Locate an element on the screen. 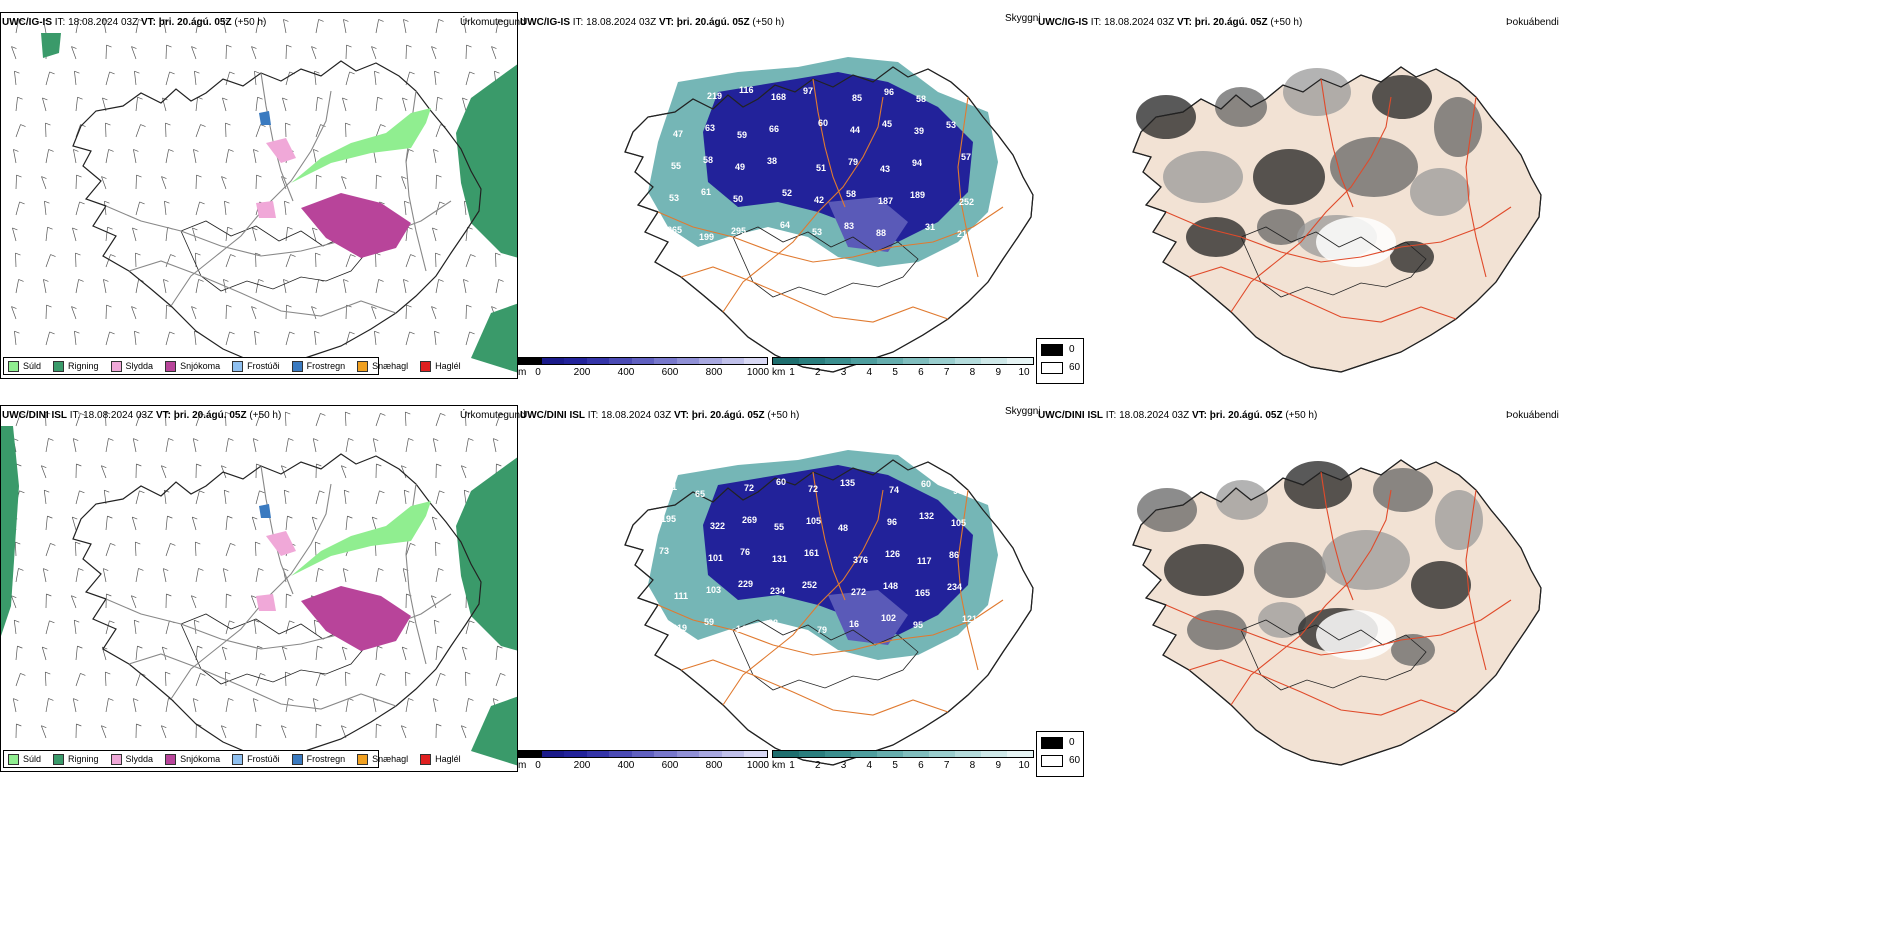  colorbar-tick: 9 is located at coordinates (998, 765).